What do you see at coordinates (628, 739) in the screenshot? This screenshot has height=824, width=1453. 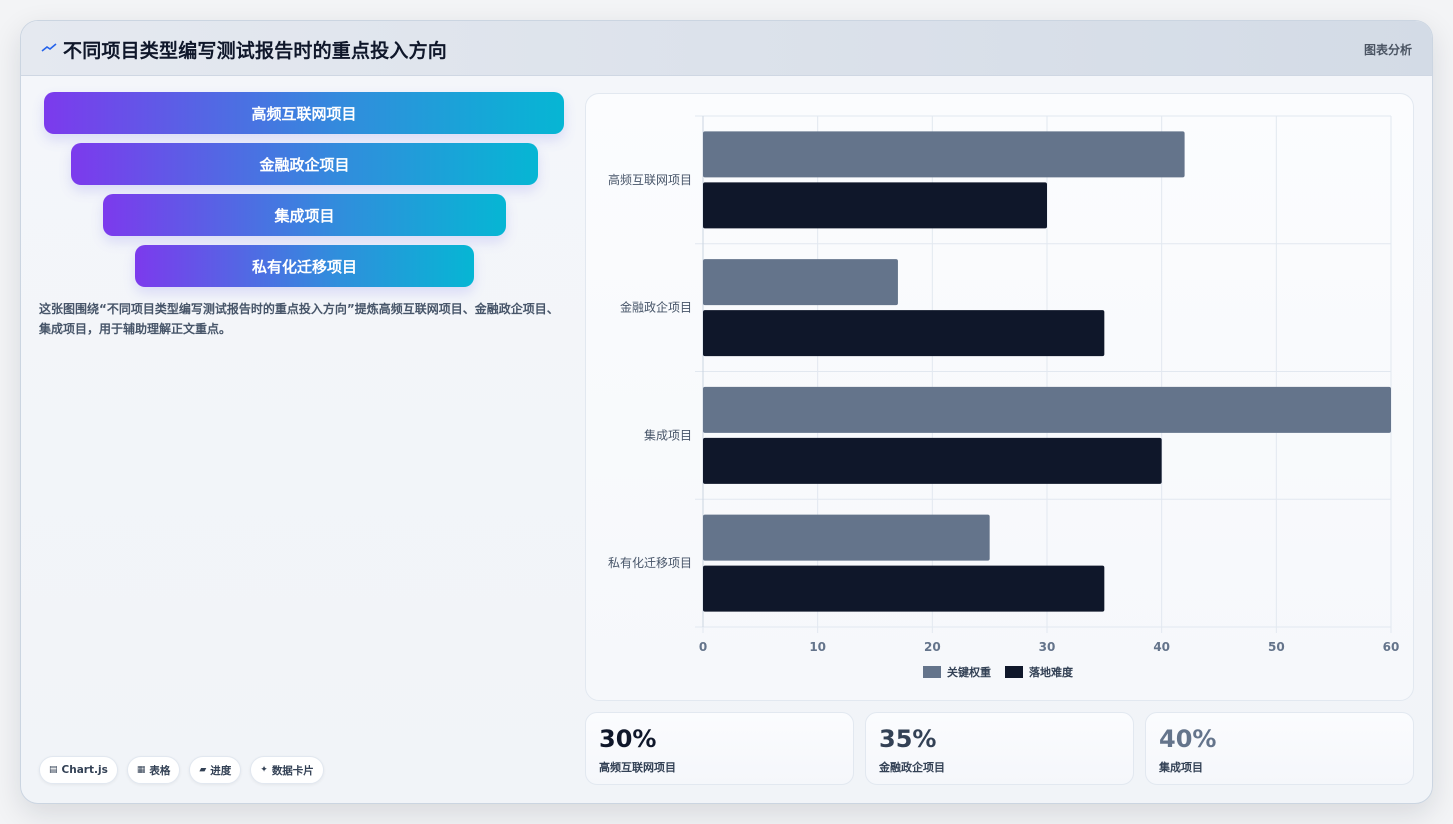 I see `kpi-value: 30%` at bounding box center [628, 739].